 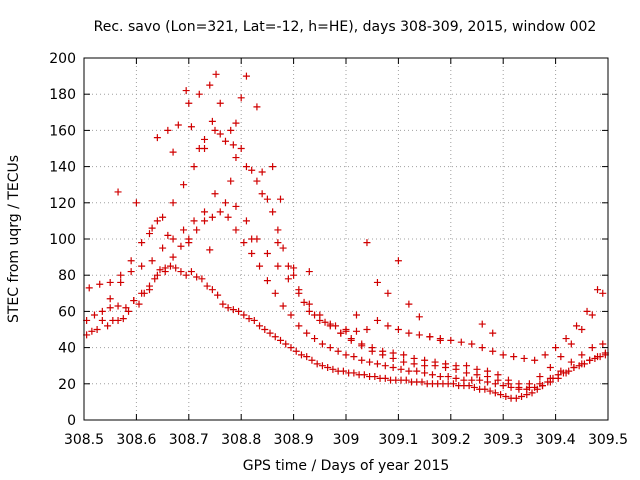 What do you see at coordinates (71, 421) in the screenshot?
I see `y-tick-label: 0` at bounding box center [71, 421].